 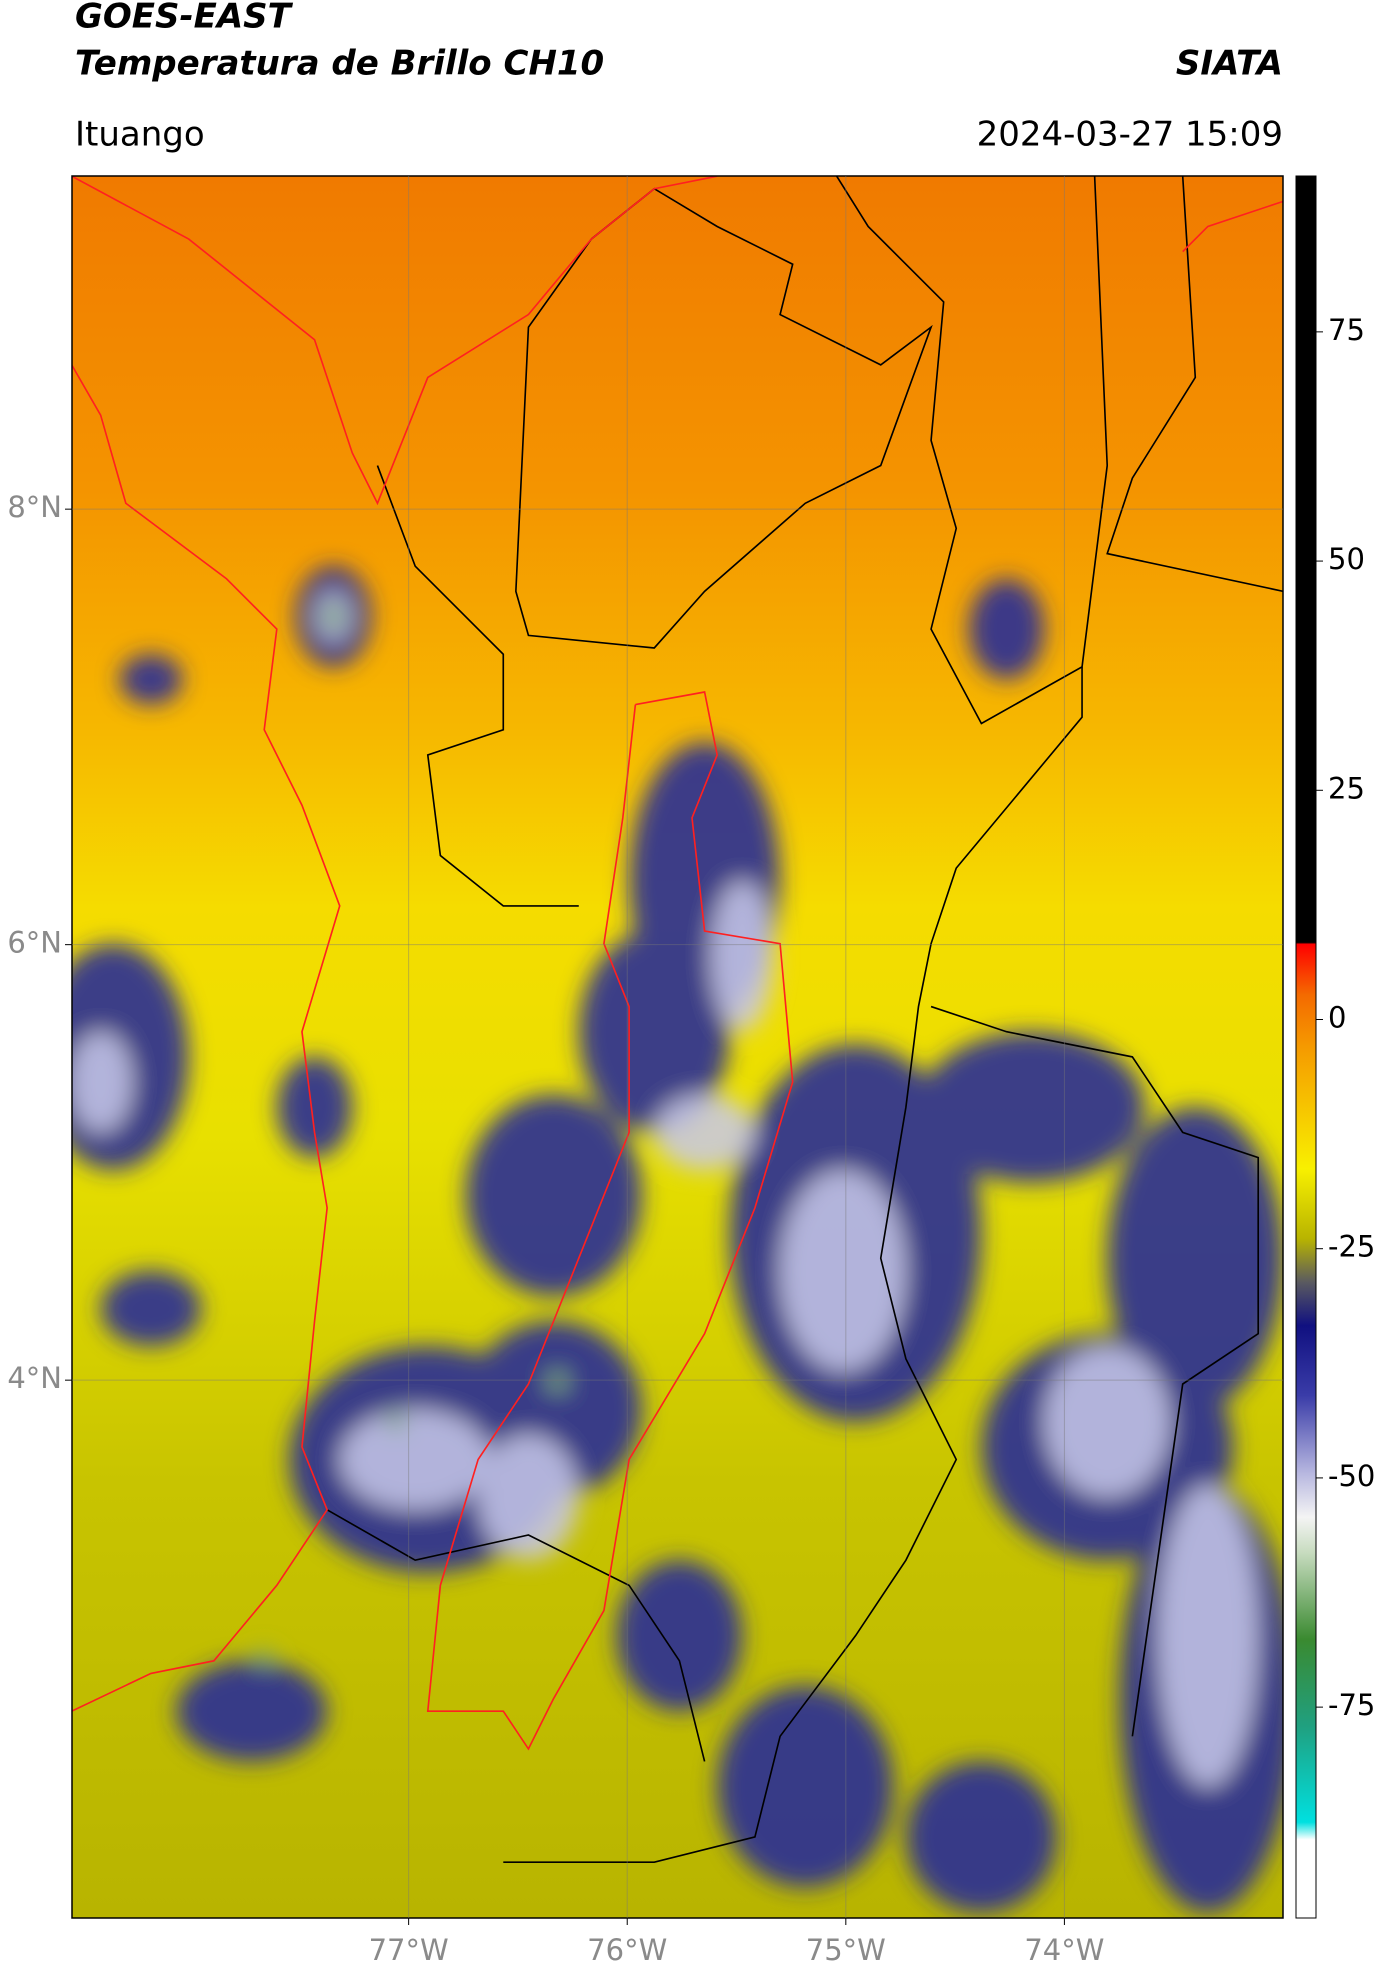 I want to click on y-tick-label: 8°N, so click(x=34, y=507).